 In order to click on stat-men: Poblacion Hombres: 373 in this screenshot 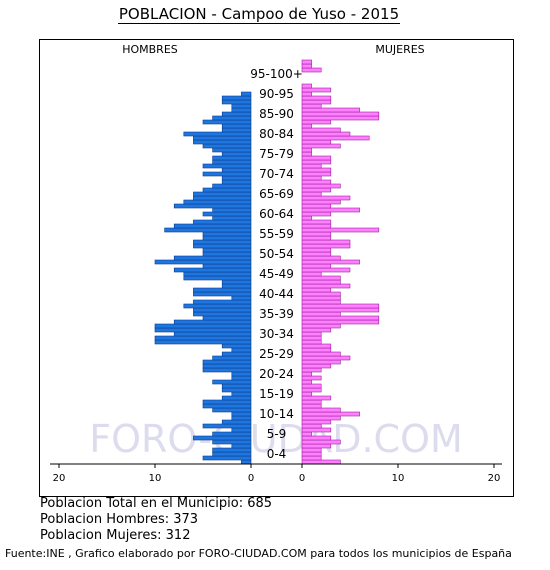, I will do `click(119, 519)`.